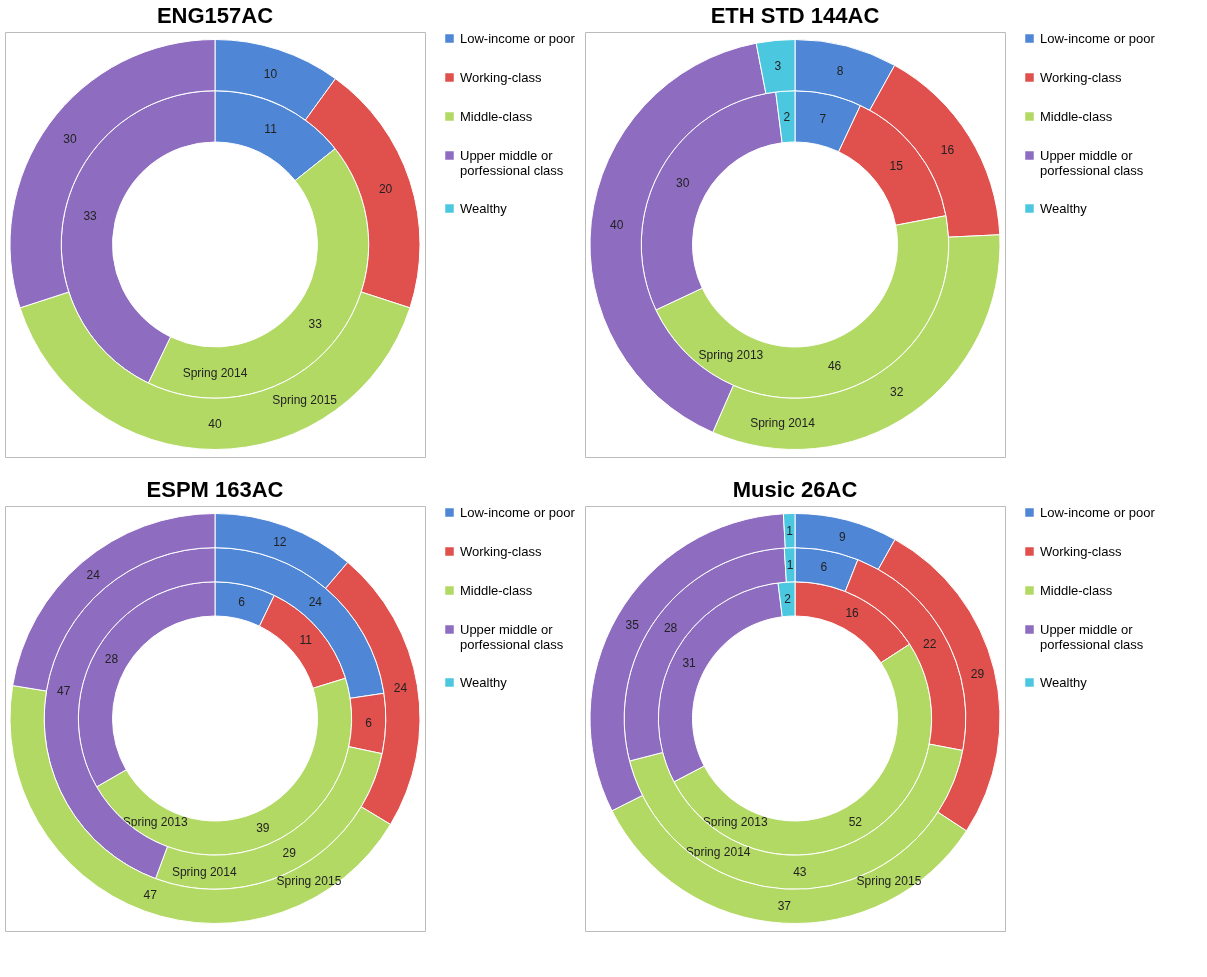  I want to click on data-label: 20, so click(385, 189).